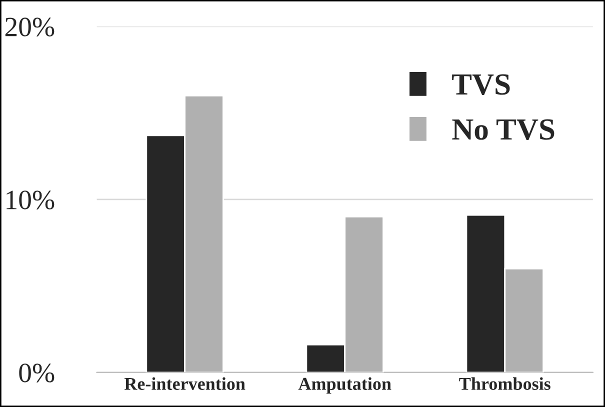  What do you see at coordinates (345, 385) in the screenshot?
I see `x-tick-label: Amputation` at bounding box center [345, 385].